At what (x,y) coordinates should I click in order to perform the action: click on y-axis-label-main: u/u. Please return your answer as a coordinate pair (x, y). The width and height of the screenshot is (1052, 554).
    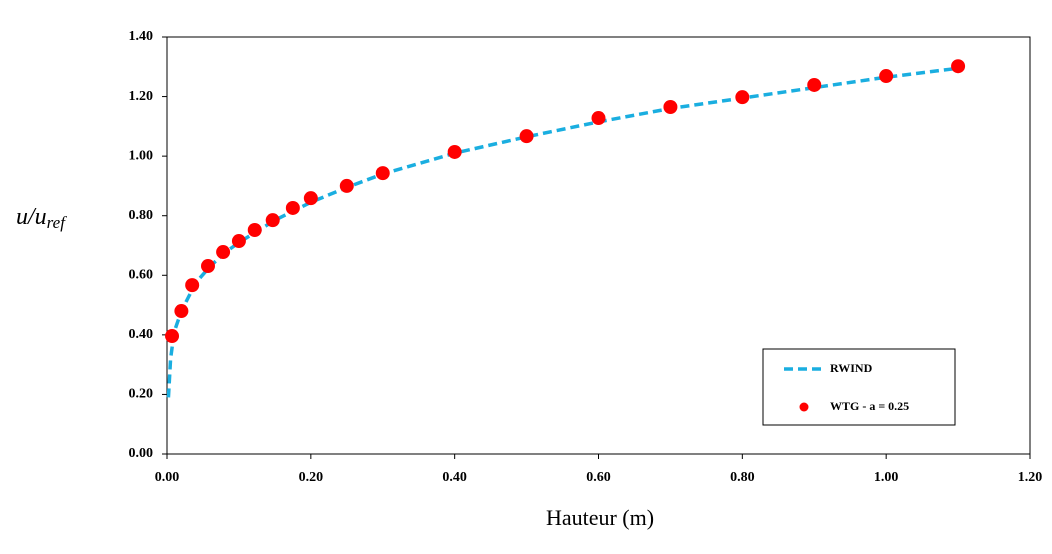
    Looking at the image, I should click on (31, 217).